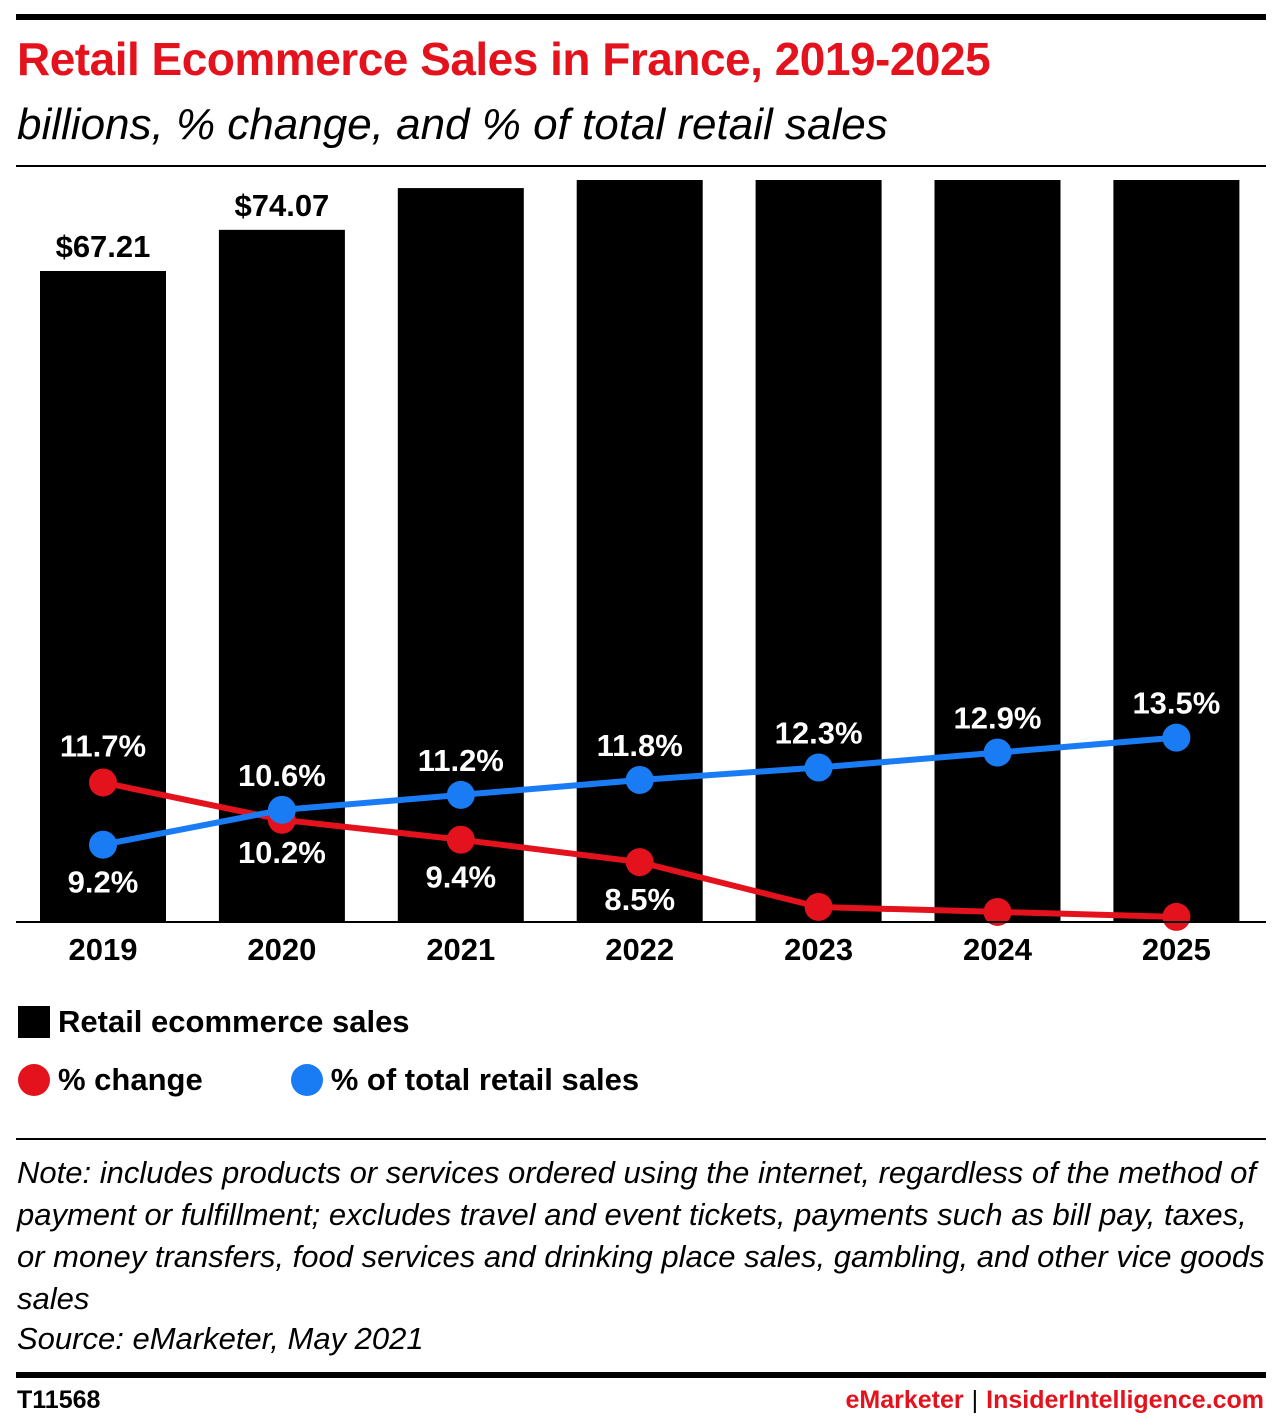 The height and width of the screenshot is (1418, 1280). Describe the element at coordinates (460, 877) in the screenshot. I see `pct-change-label-2021: 9.4%` at that location.